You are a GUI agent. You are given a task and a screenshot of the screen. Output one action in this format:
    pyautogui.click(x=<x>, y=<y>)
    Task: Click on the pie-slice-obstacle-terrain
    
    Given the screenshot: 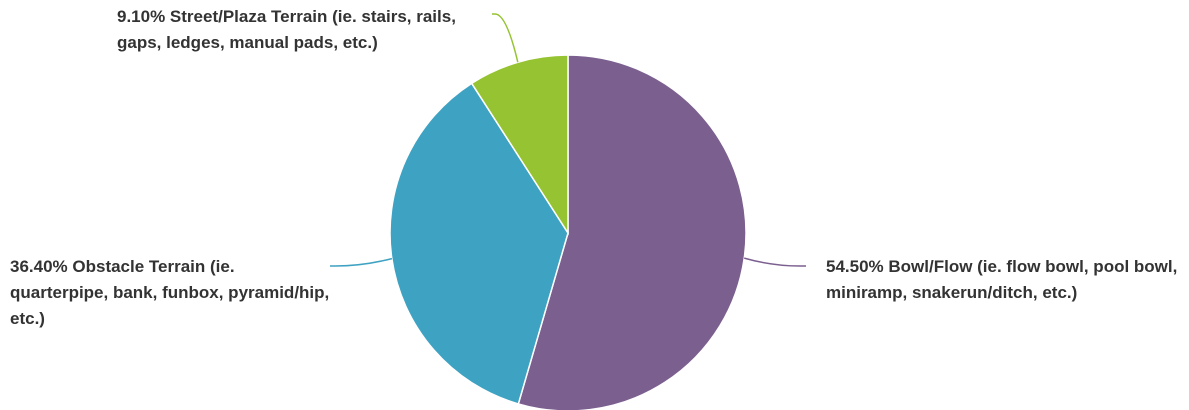 What is the action you would take?
    pyautogui.click(x=479, y=243)
    